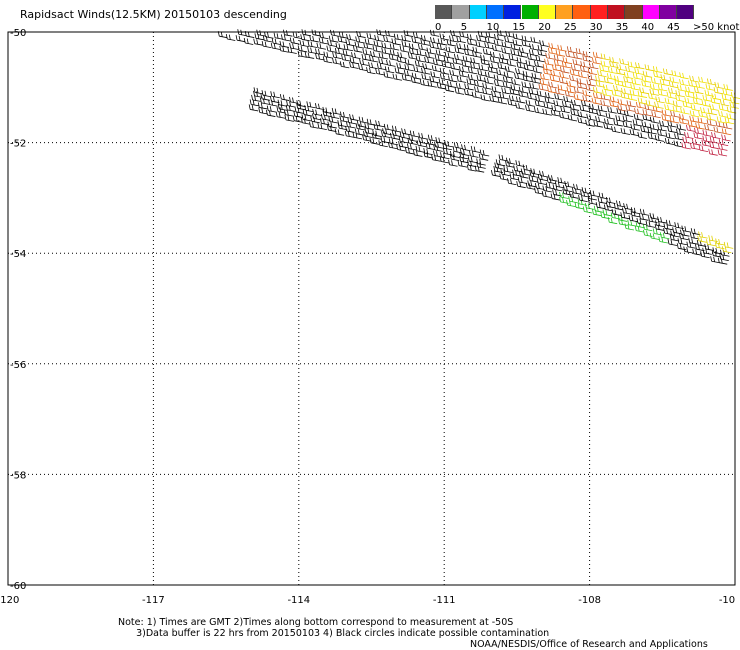 This screenshot has width=740, height=650. What do you see at coordinates (648, 27) in the screenshot?
I see `legend-label: 40` at bounding box center [648, 27].